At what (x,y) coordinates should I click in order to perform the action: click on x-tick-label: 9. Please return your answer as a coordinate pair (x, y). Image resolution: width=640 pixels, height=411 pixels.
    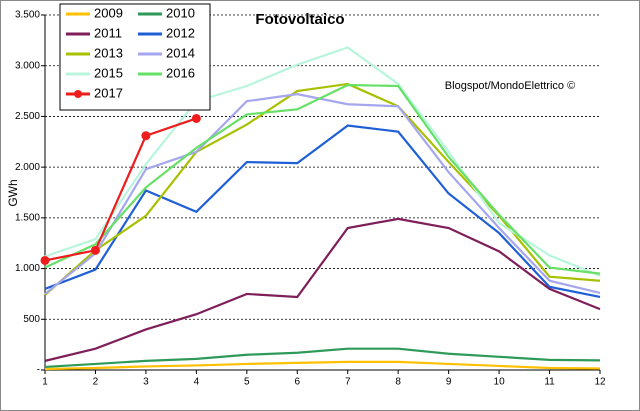
    Looking at the image, I should click on (449, 382).